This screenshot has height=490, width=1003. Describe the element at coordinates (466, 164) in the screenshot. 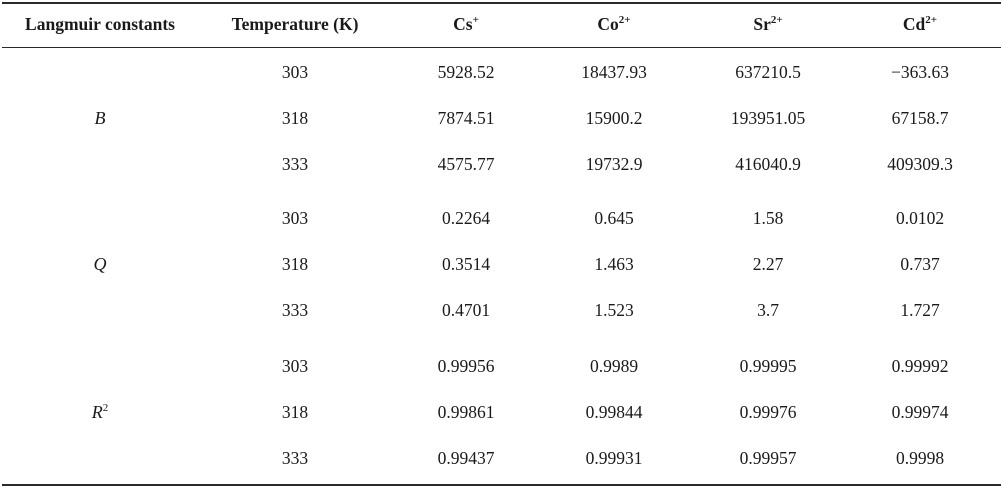

I see `table-cell-cs: 4575.77` at that location.